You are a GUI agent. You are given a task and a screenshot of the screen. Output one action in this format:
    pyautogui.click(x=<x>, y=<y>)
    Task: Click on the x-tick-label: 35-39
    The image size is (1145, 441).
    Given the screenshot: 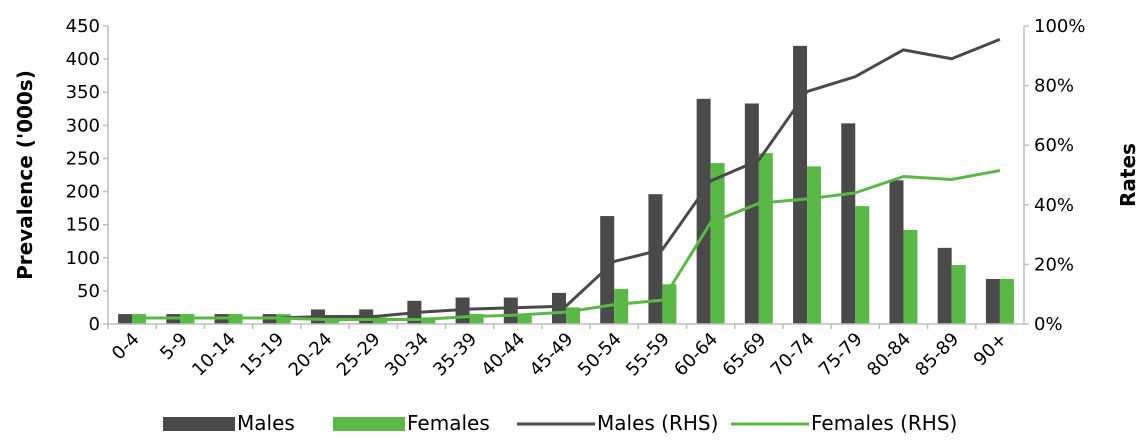 What is the action you would take?
    pyautogui.click(x=455, y=355)
    